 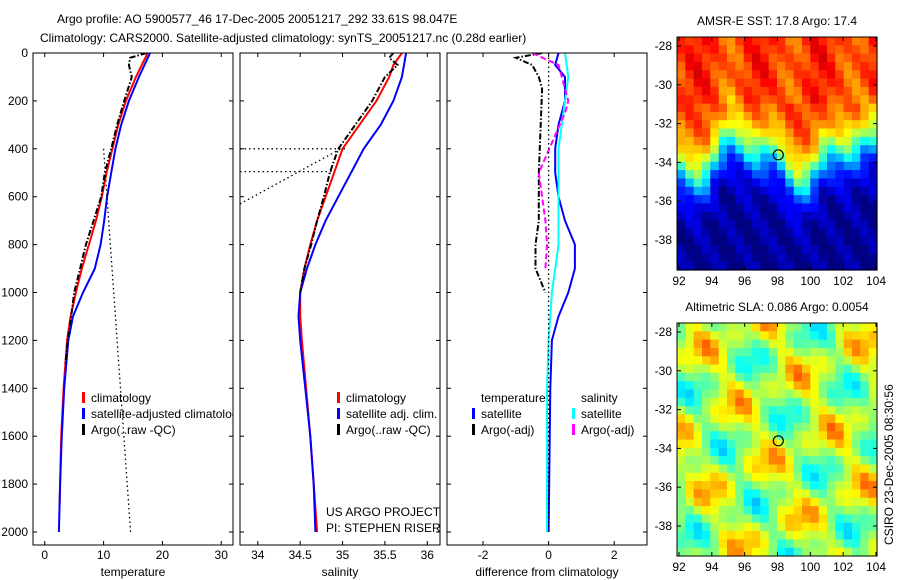 What do you see at coordinates (391, 414) in the screenshot?
I see `legend-label: satellite adj. clim.` at bounding box center [391, 414].